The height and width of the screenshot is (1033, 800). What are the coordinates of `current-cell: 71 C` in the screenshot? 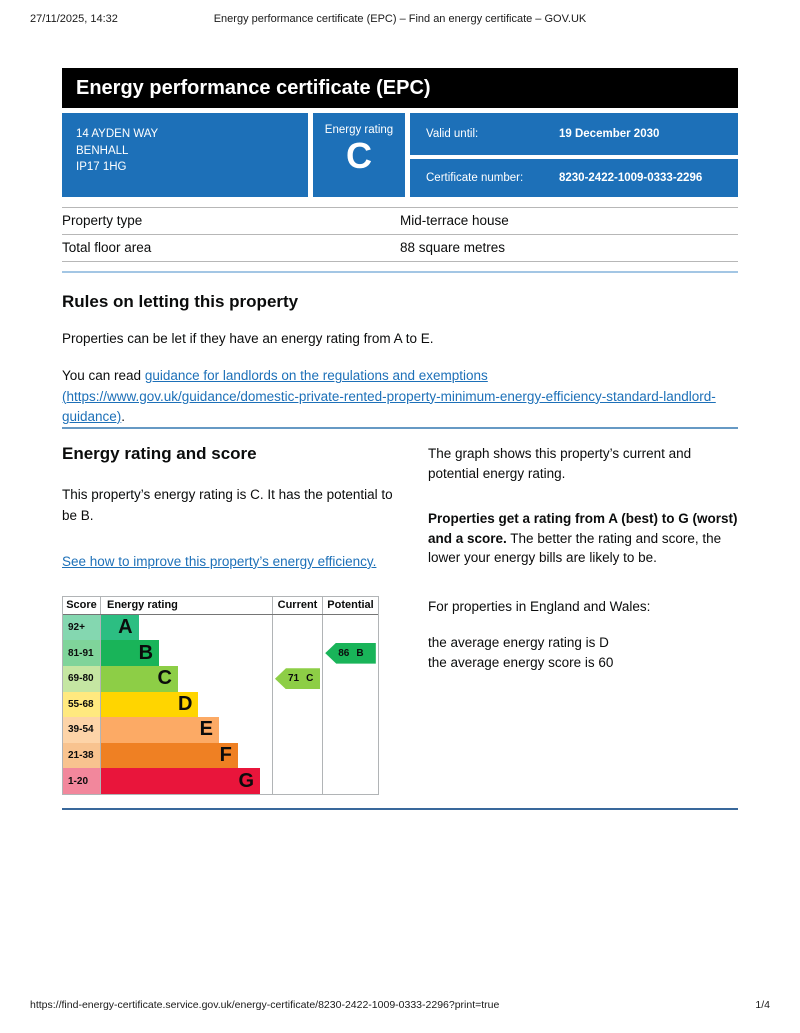 It's located at (298, 678).